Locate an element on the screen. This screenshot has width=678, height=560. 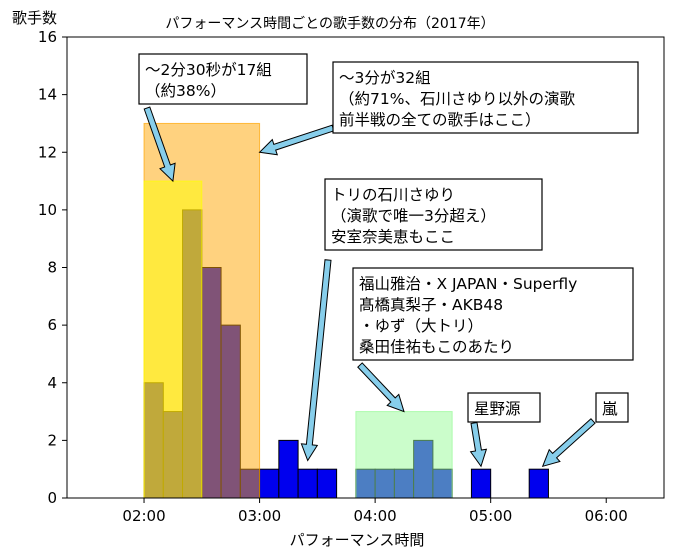
y-axis-label: 歌手数 is located at coordinates (34, 18).